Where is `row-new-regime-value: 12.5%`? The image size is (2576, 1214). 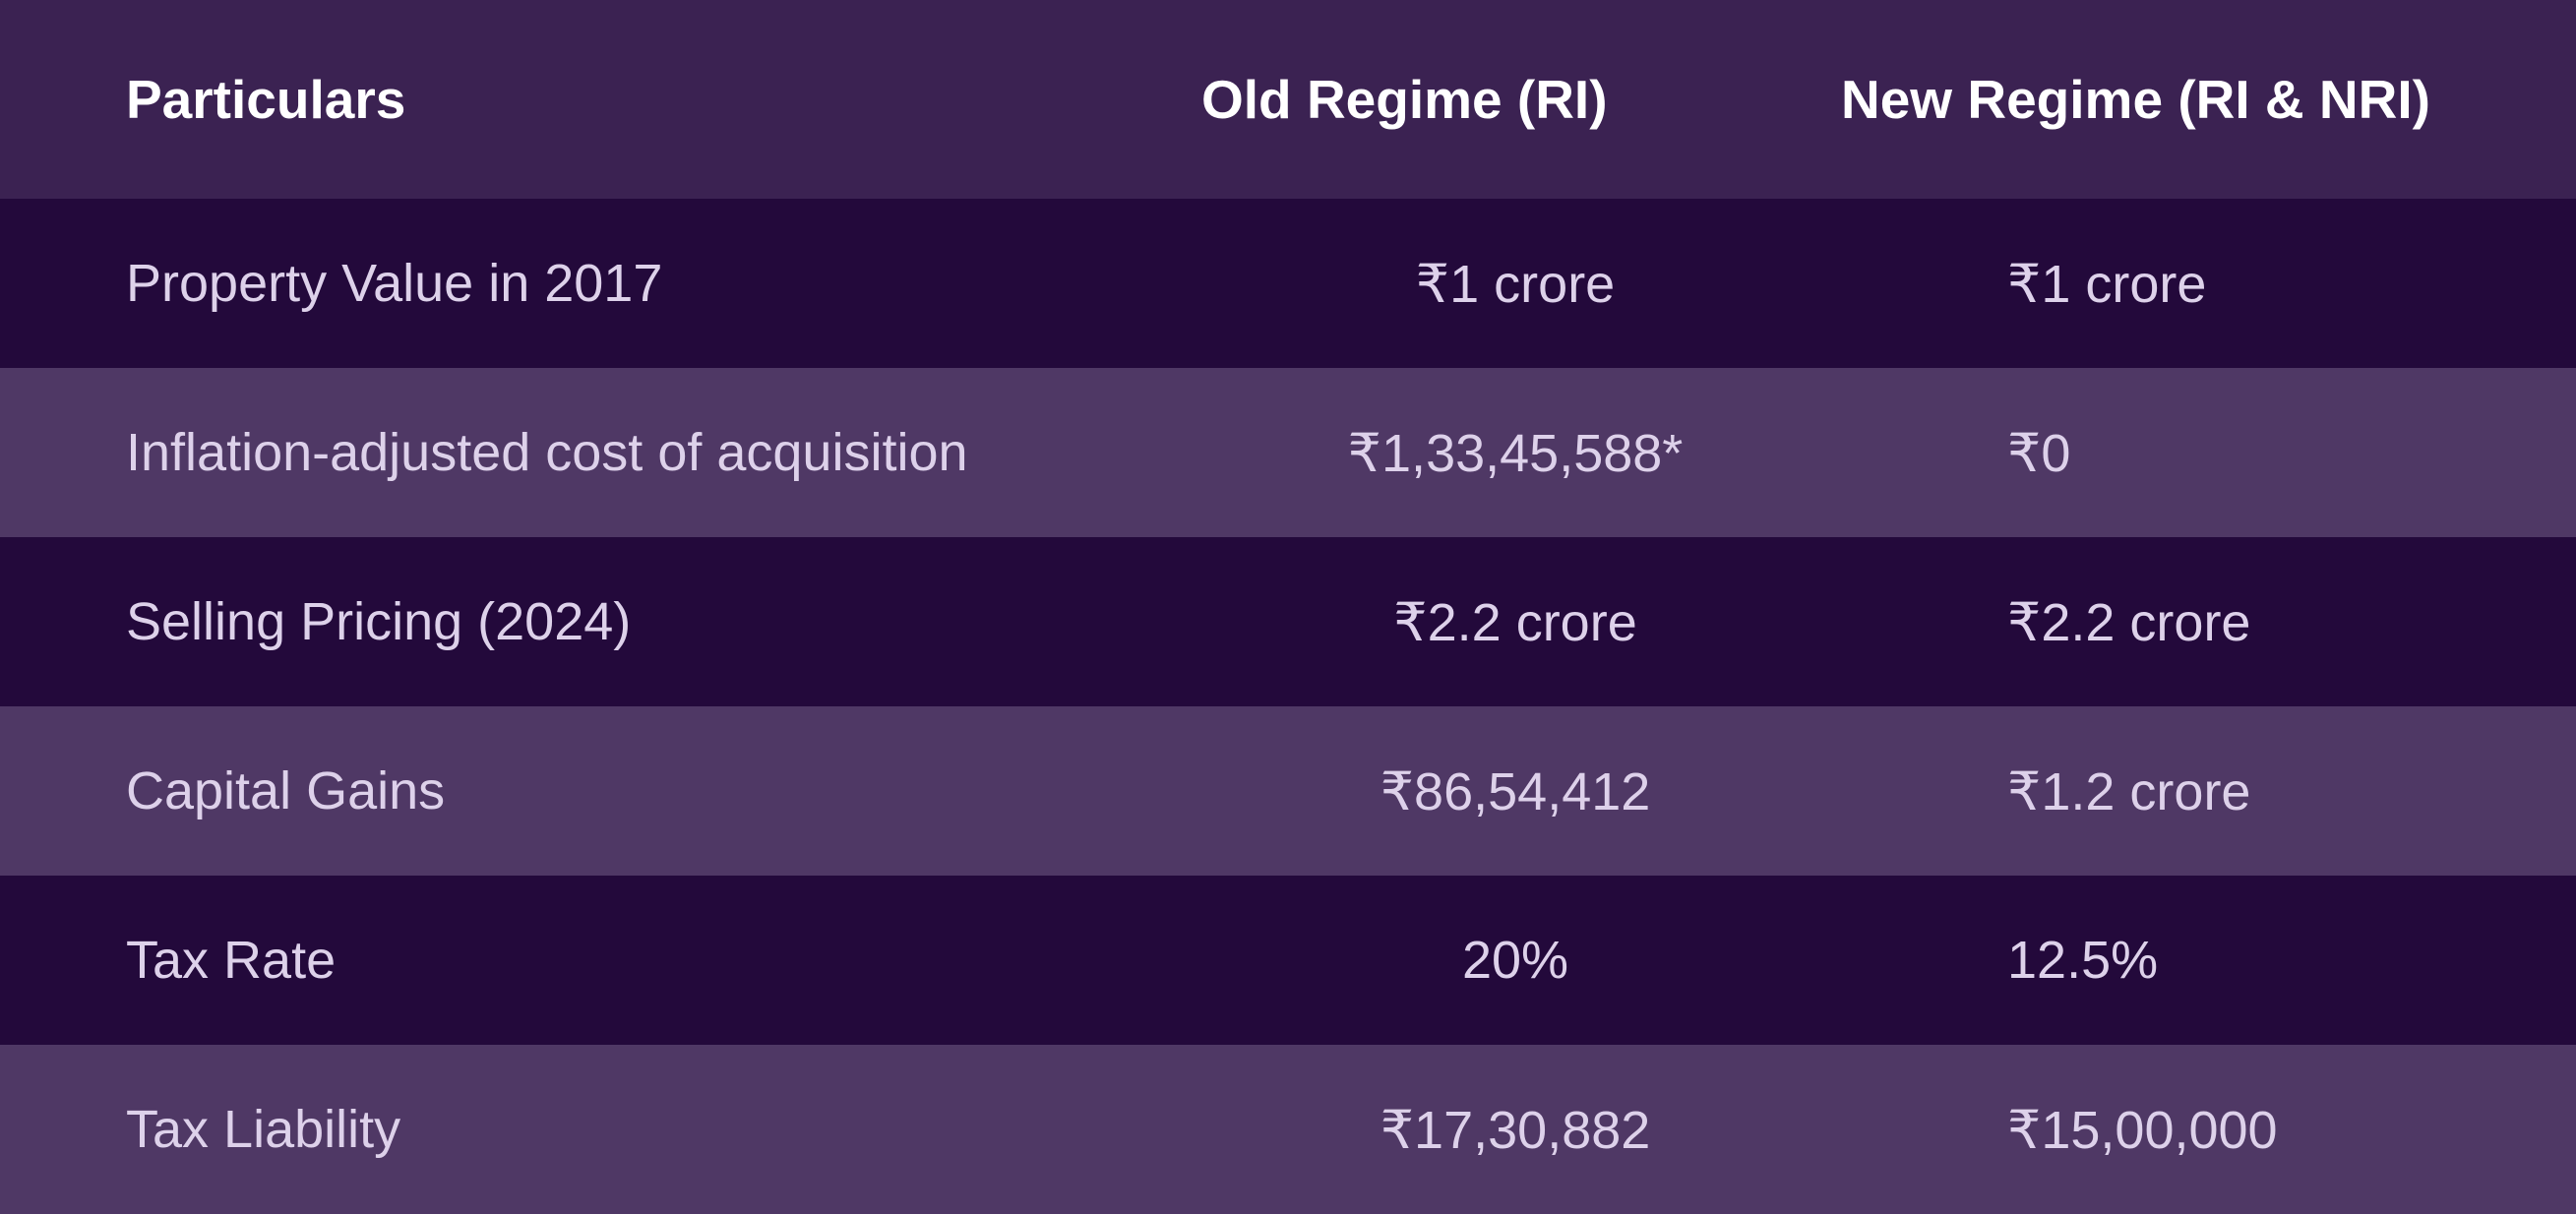 row-new-regime-value: 12.5% is located at coordinates (2083, 960).